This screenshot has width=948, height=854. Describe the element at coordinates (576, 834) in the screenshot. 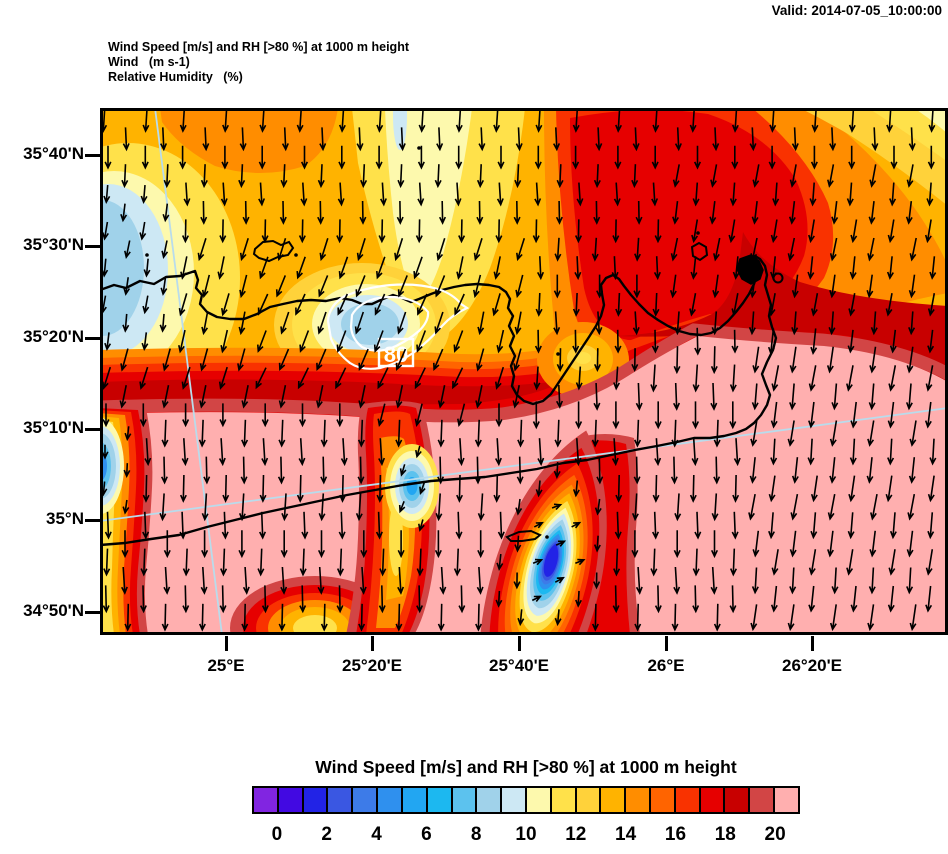

I see `colorbar-tick-12: 12` at that location.